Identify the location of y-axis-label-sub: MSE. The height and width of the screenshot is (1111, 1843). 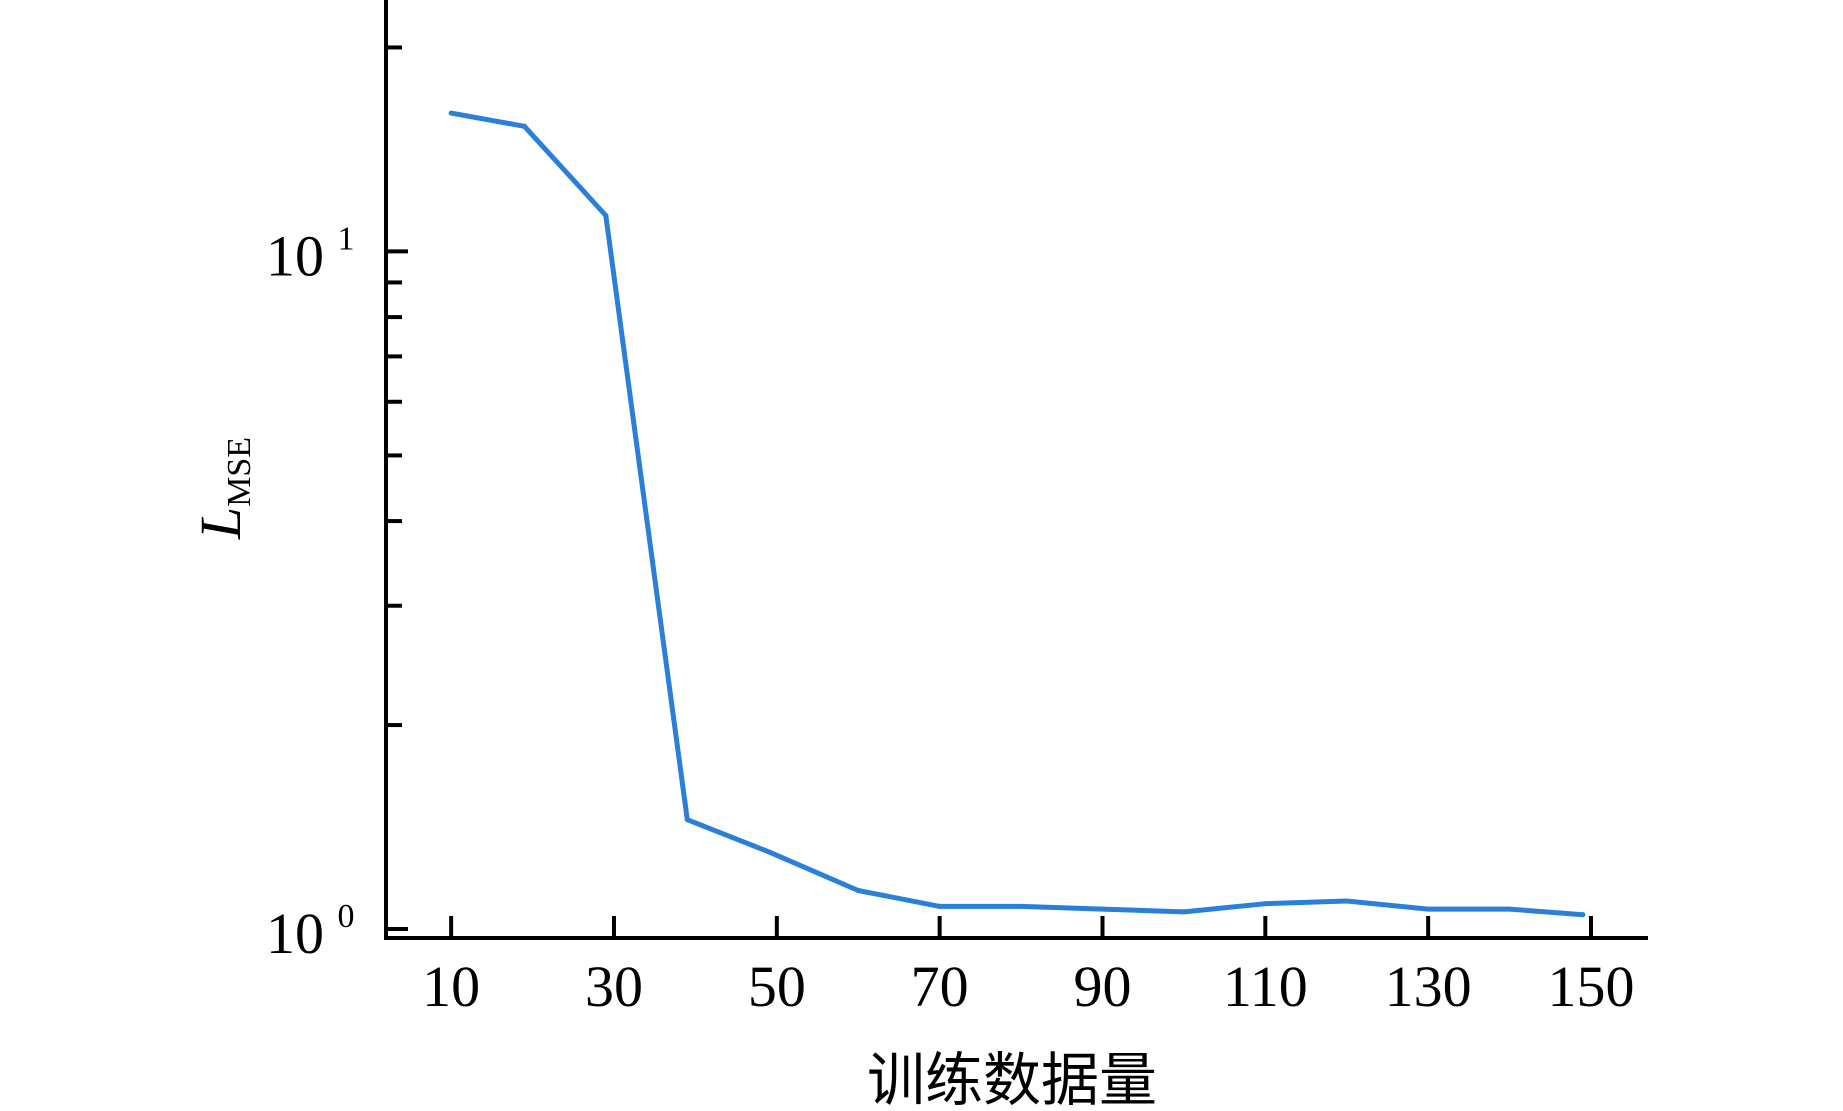
(239, 472).